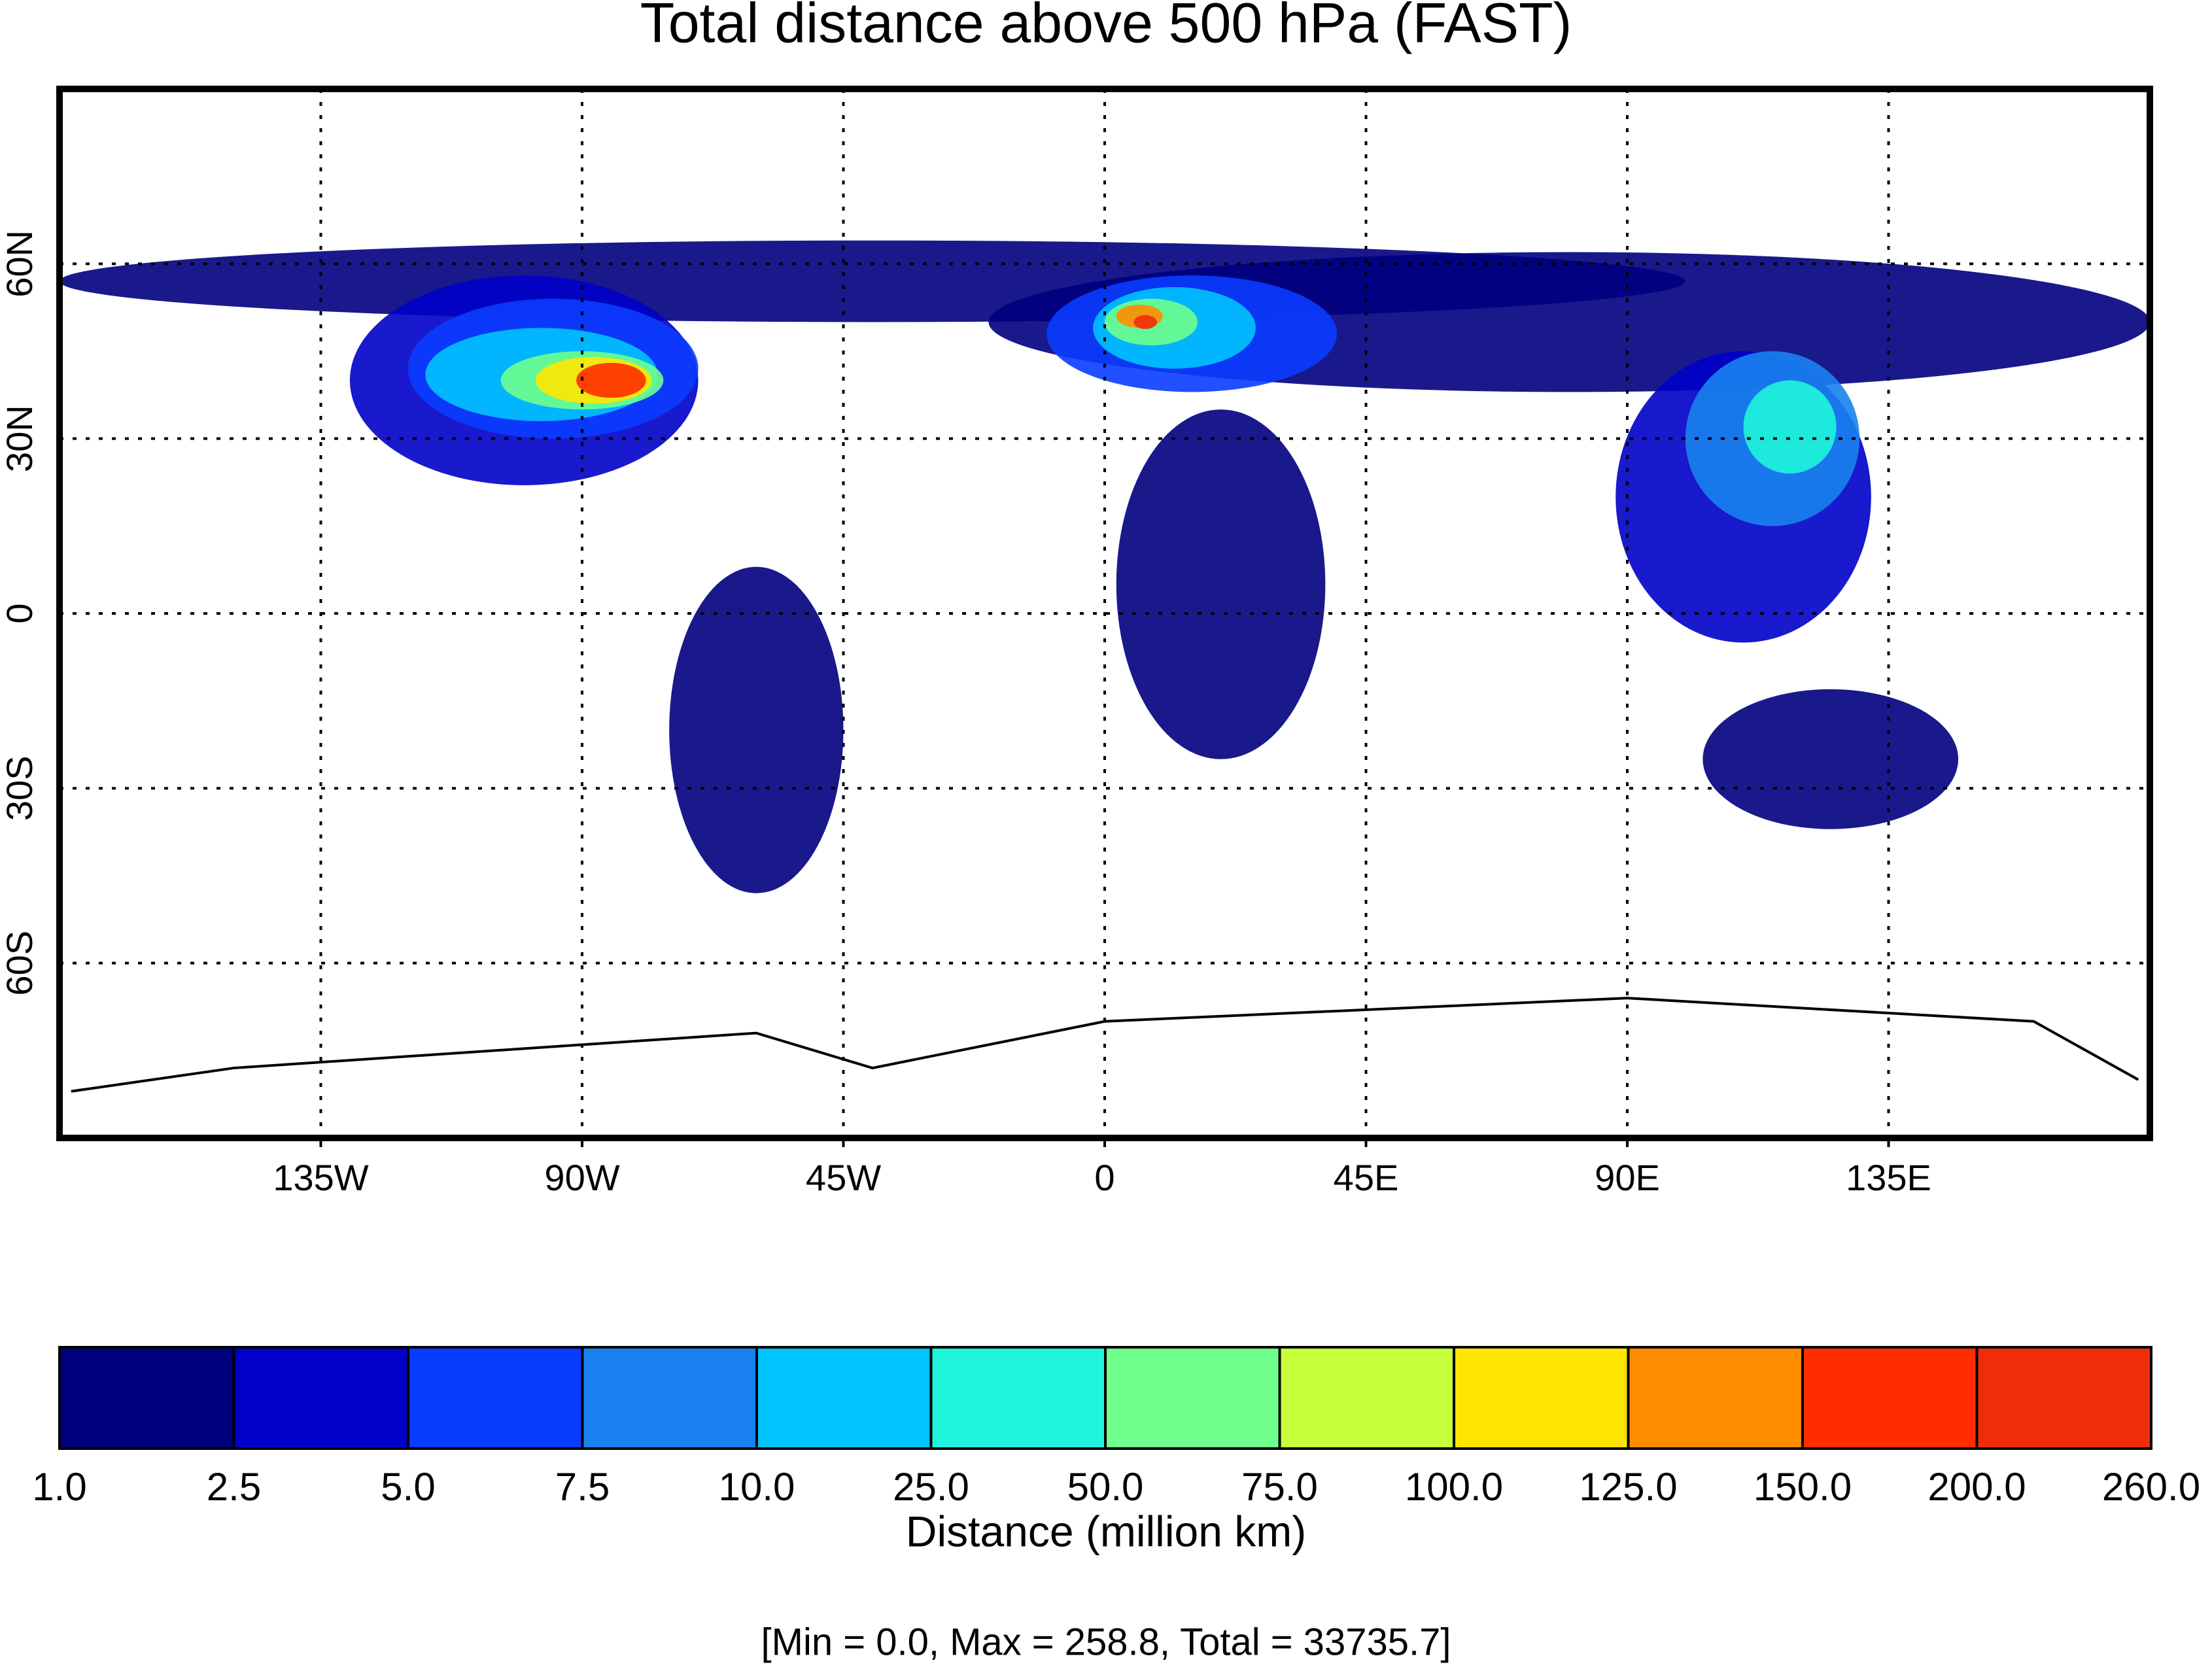 The image size is (2212, 1669). I want to click on colorbar-tick-label: 50.0, so click(1105, 1487).